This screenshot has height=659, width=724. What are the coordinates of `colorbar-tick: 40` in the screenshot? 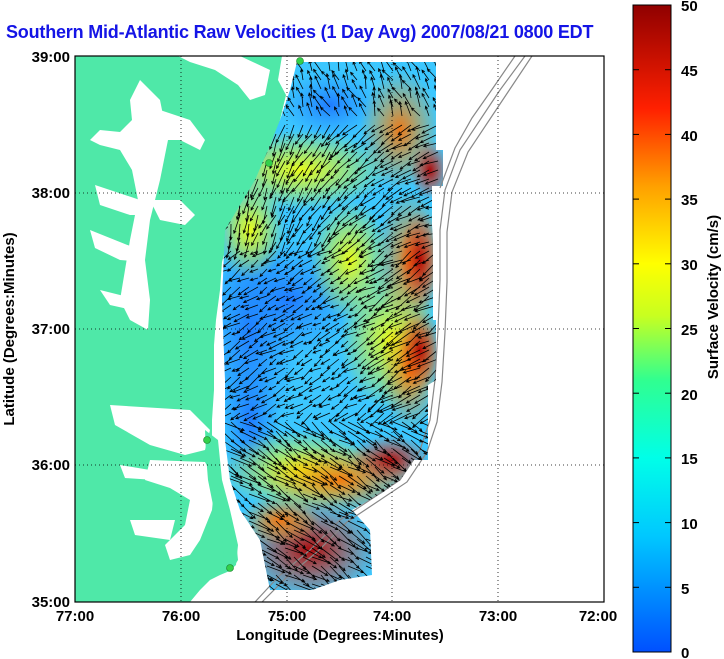 It's located at (689, 136).